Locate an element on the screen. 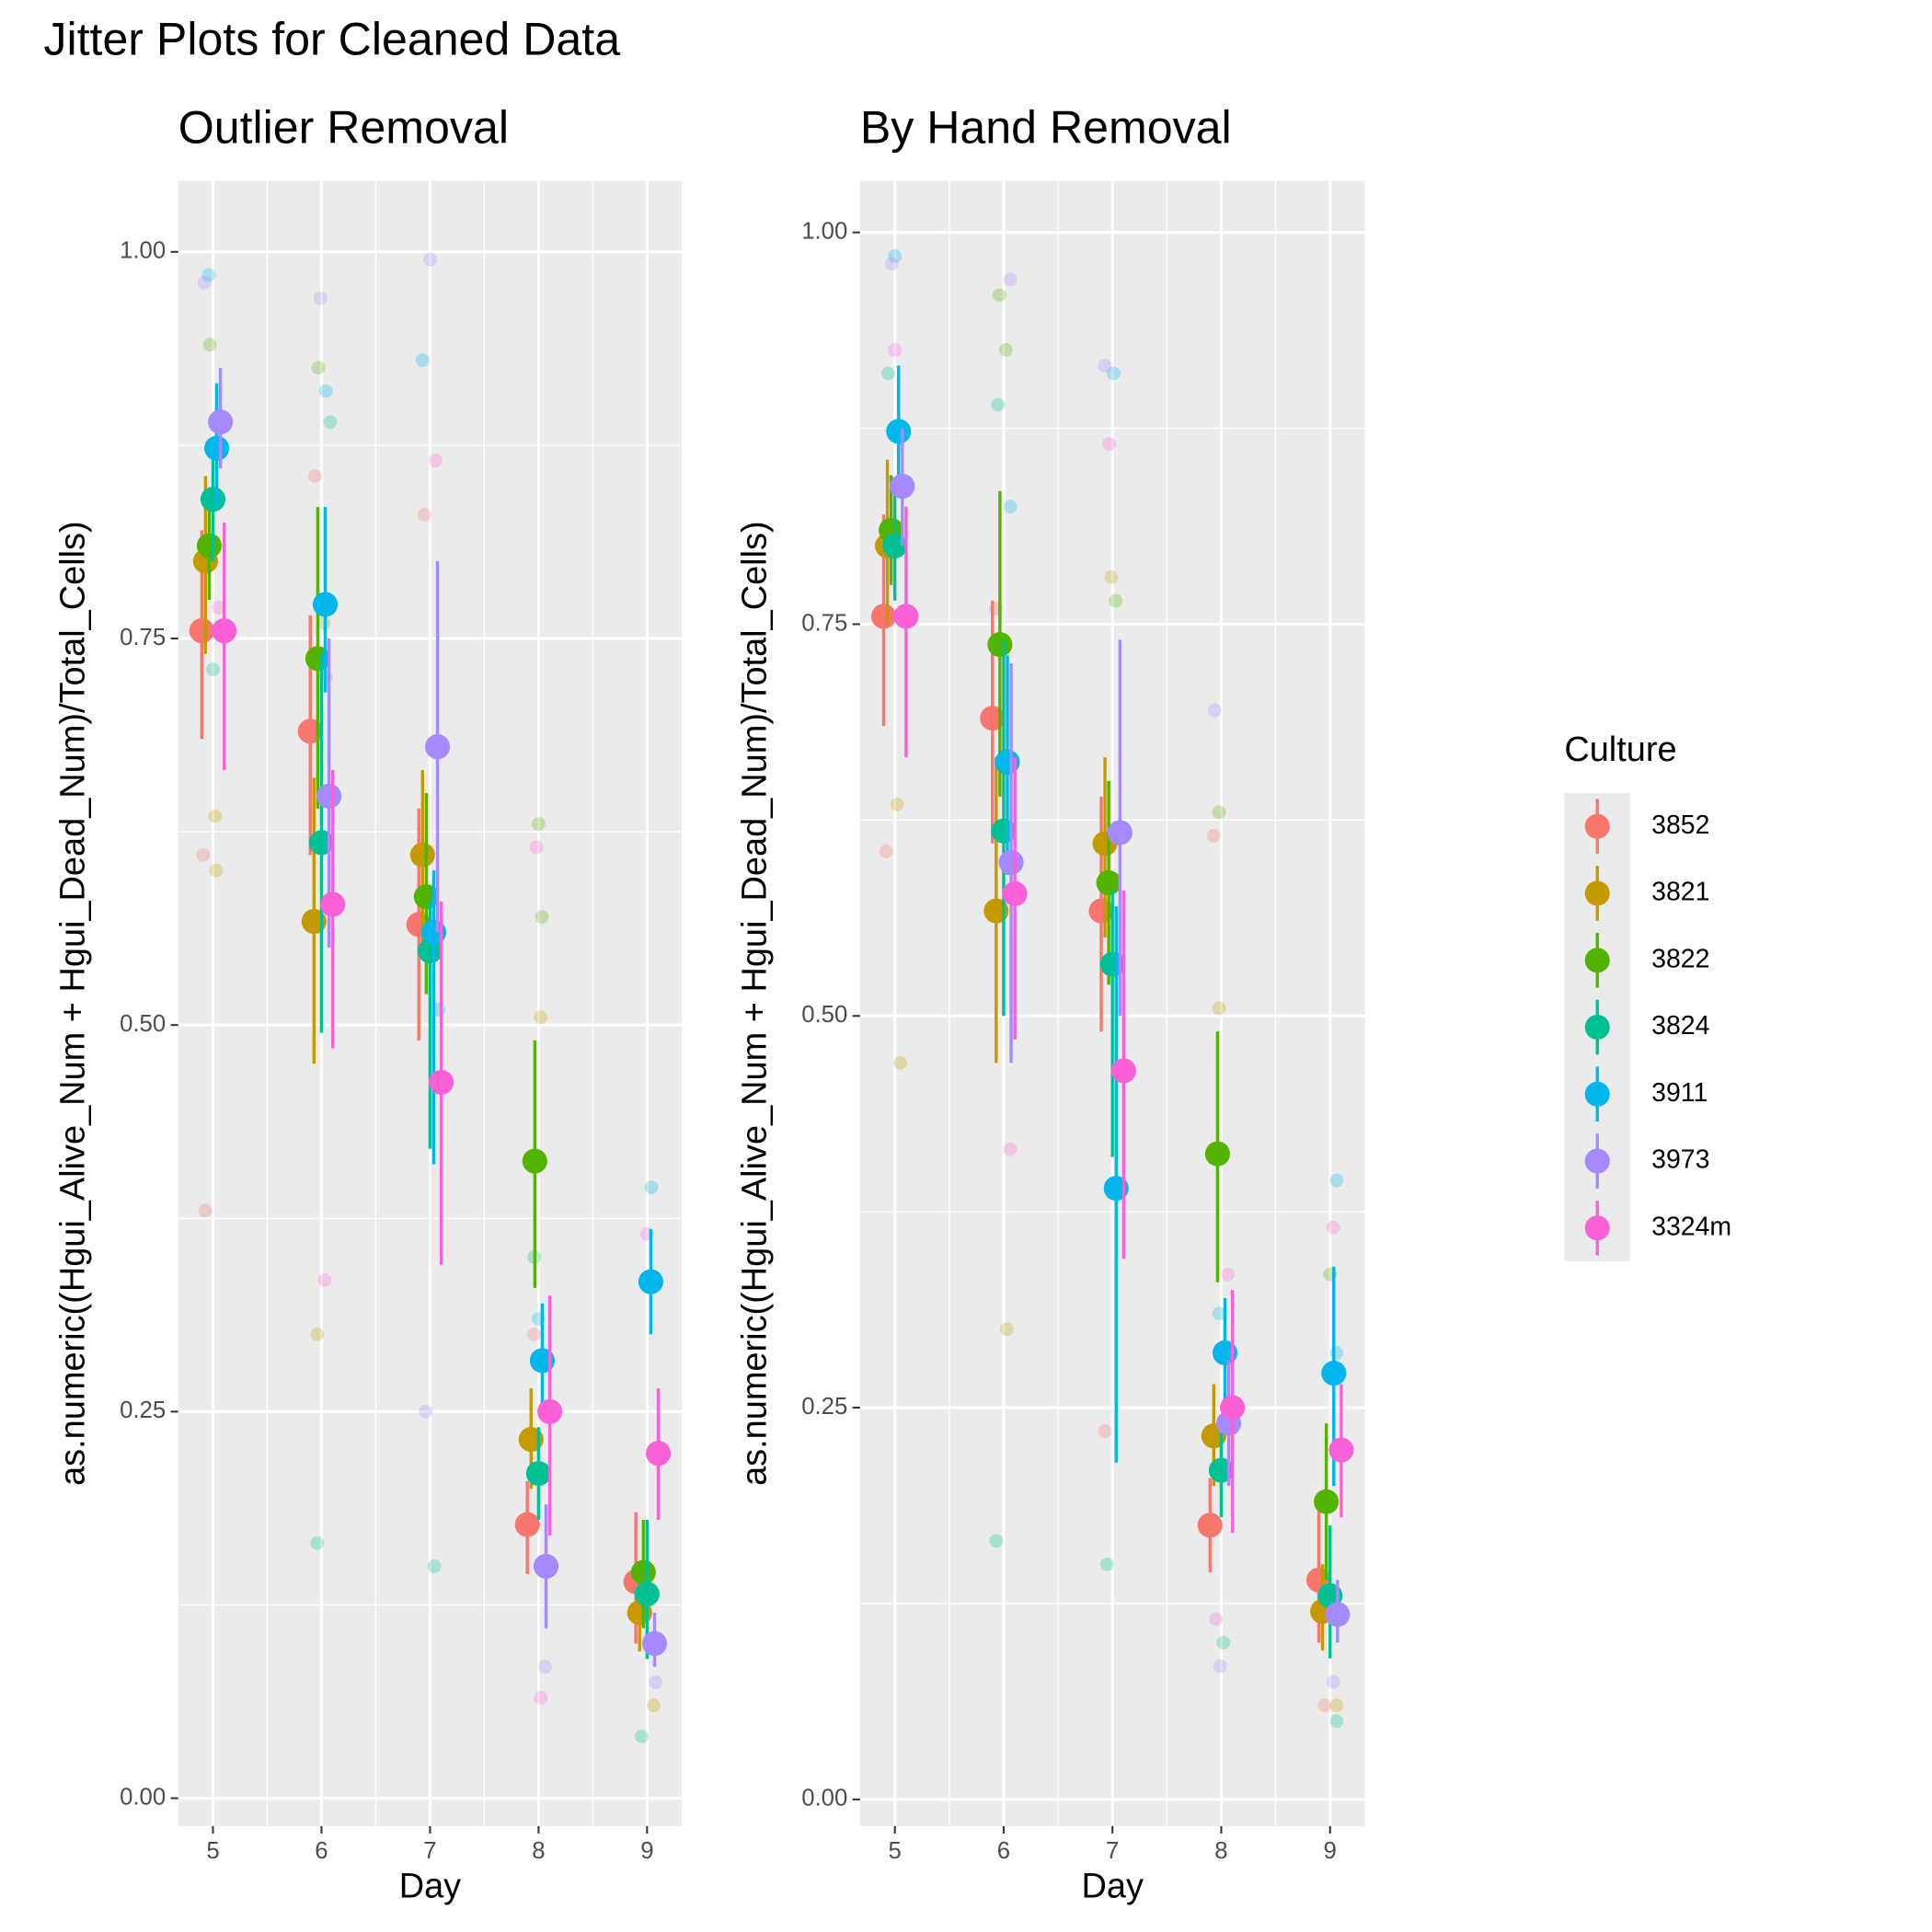  legend-label: 3324m is located at coordinates (1691, 1226).